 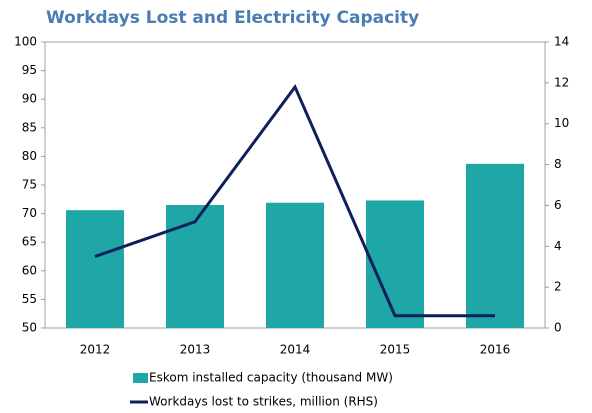 What do you see at coordinates (263, 402) in the screenshot?
I see `legend-label: Workdays lost to strikes, million (RHS)` at bounding box center [263, 402].